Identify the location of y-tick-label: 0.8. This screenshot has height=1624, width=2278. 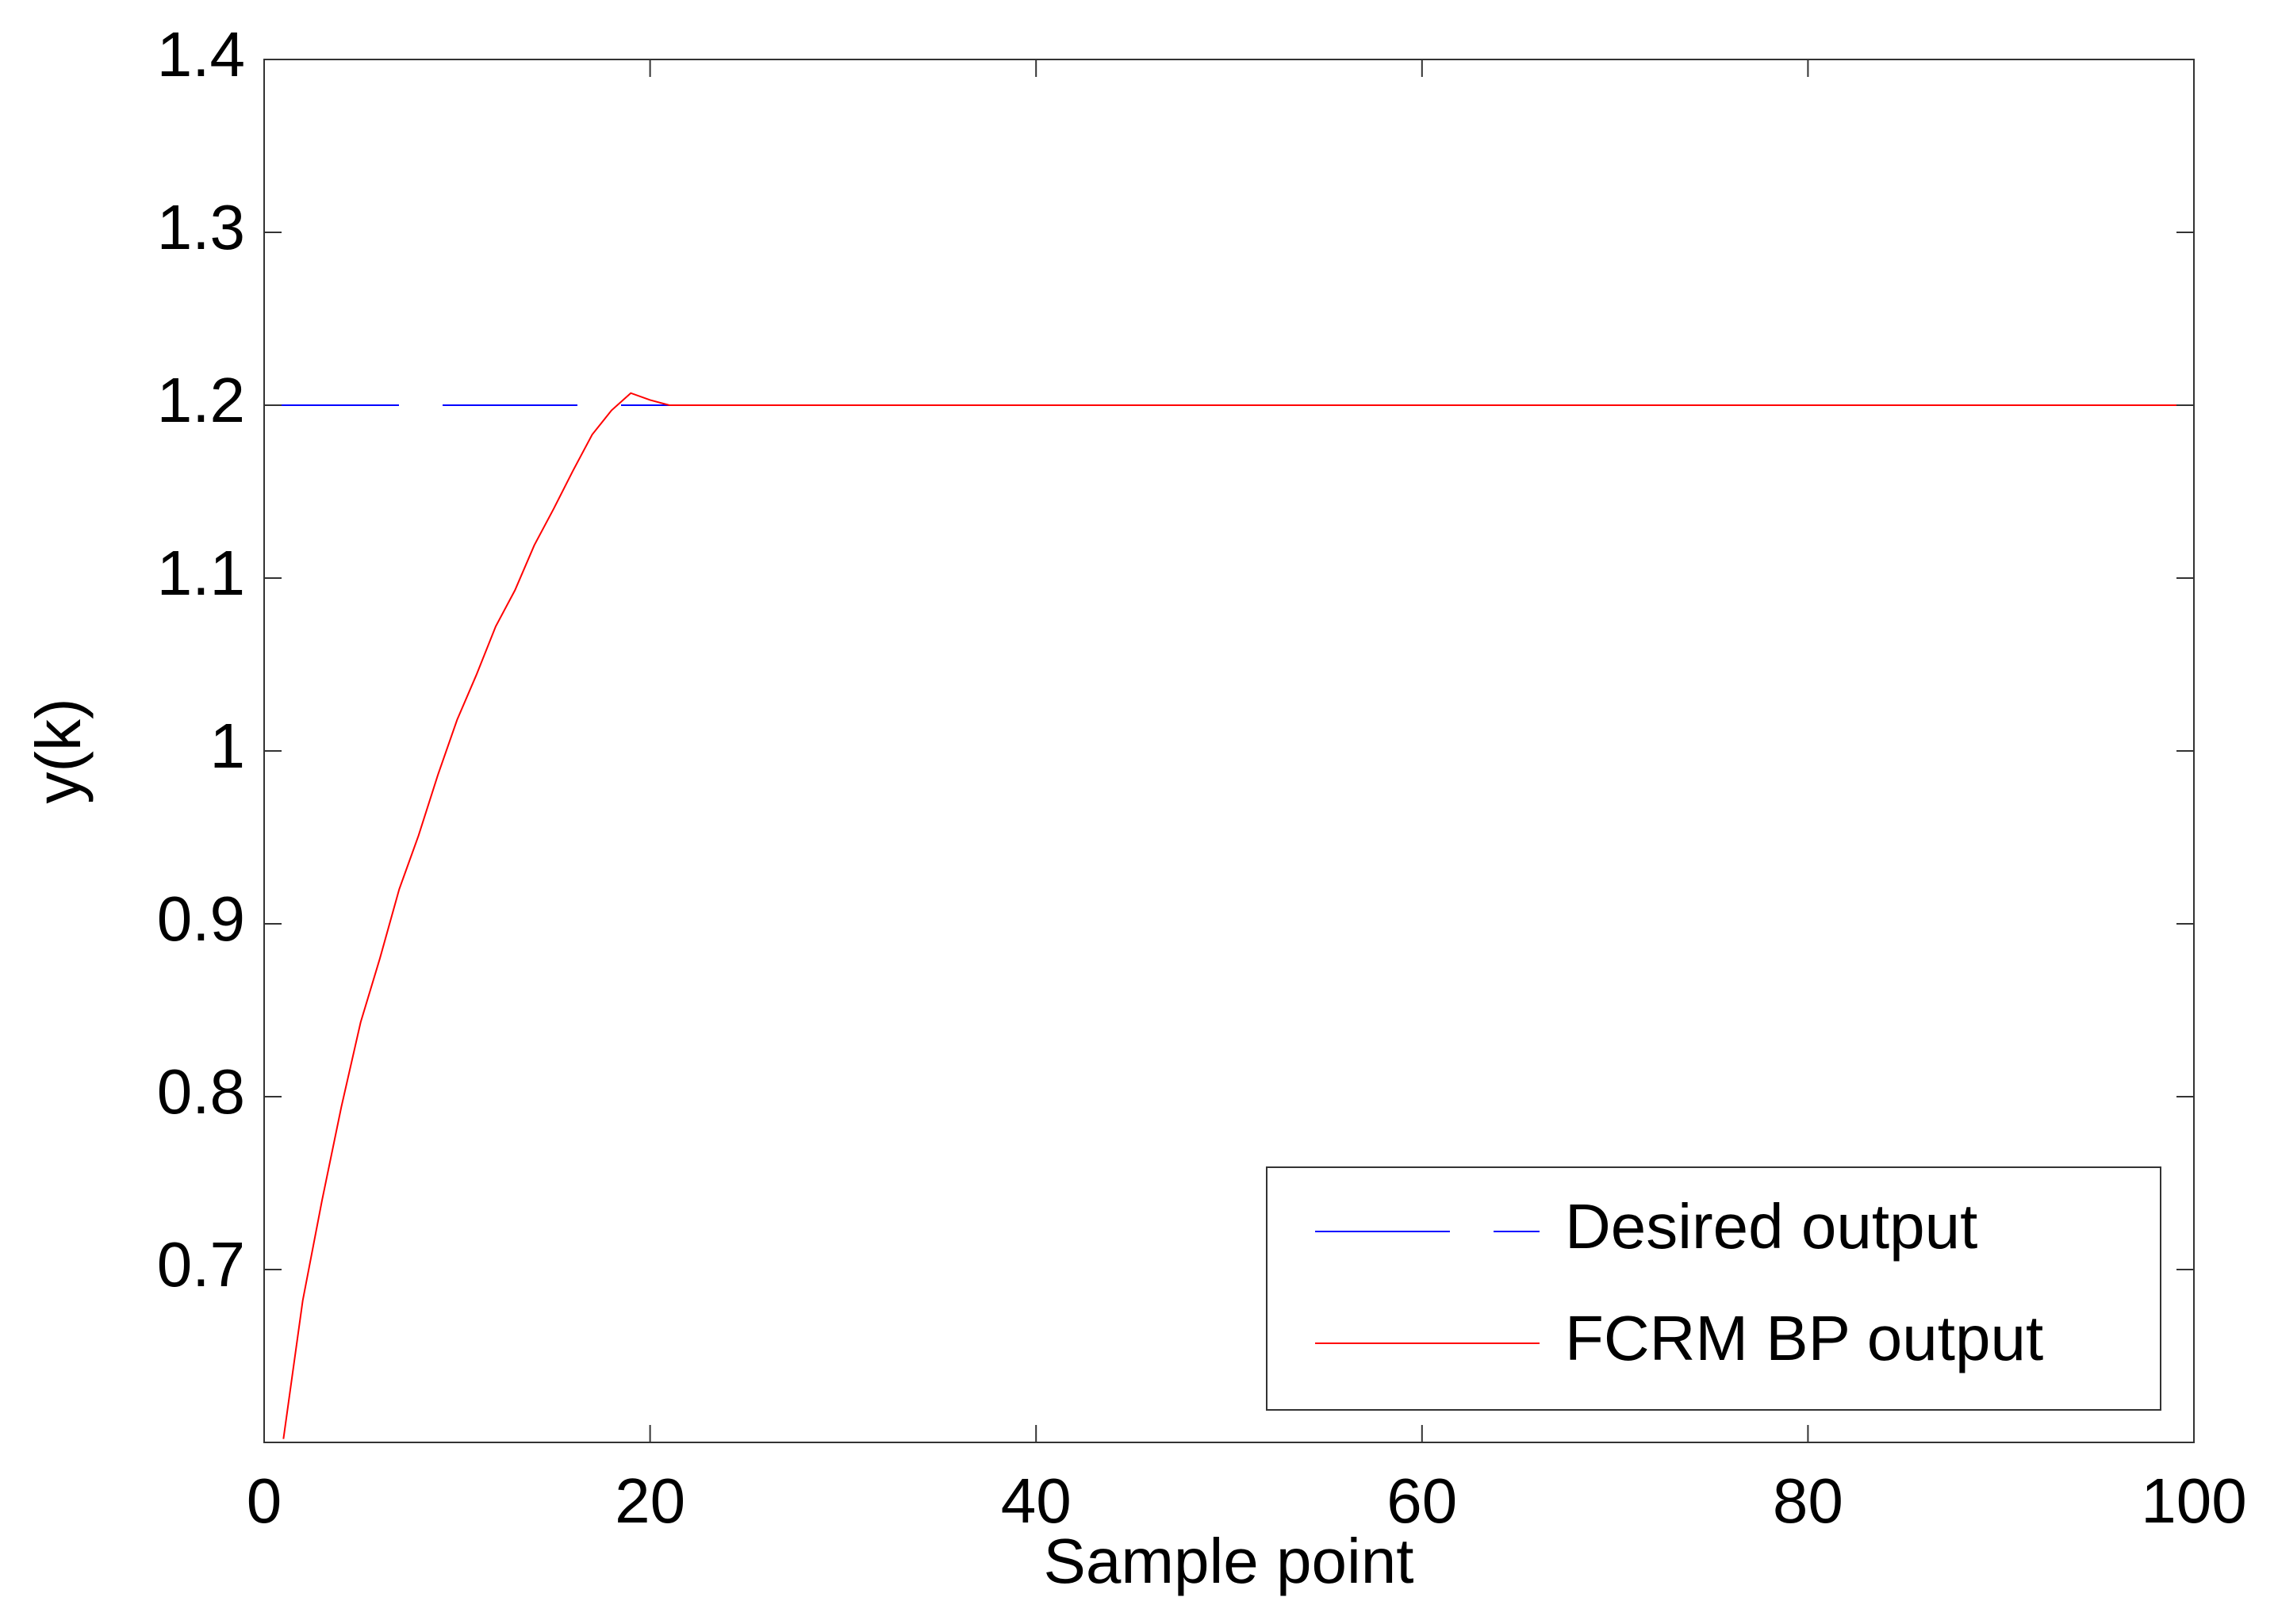
(201, 1091).